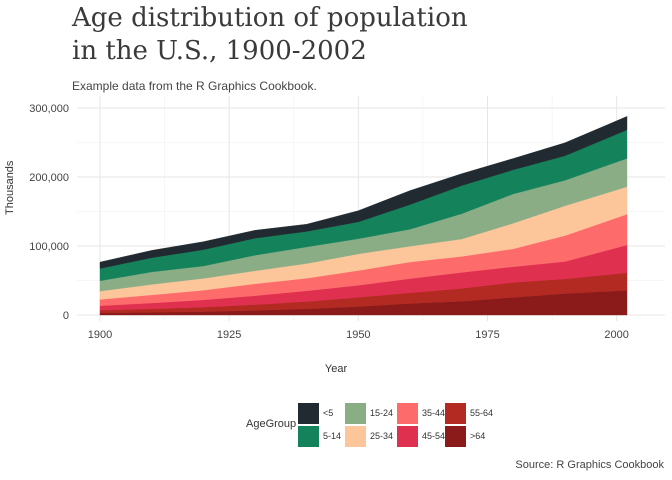 This screenshot has height=480, width=672. What do you see at coordinates (382, 436) in the screenshot?
I see `legend-label: 25-34` at bounding box center [382, 436].